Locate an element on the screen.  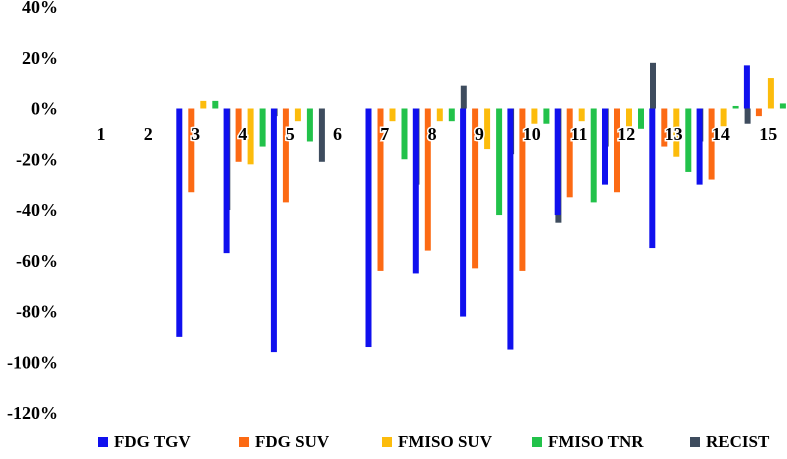
category-label: 2 is located at coordinates (148, 134).